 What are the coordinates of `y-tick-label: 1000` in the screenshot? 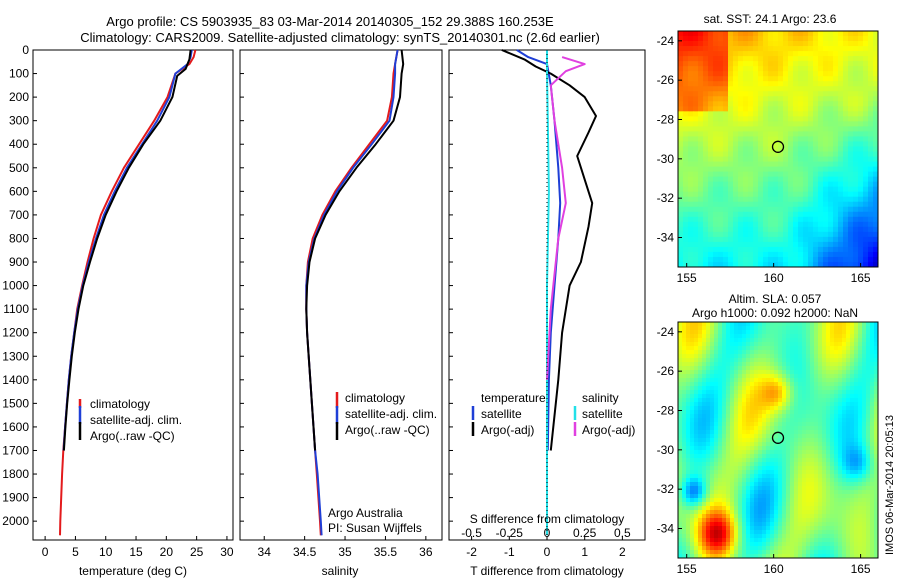 It's located at (15, 286).